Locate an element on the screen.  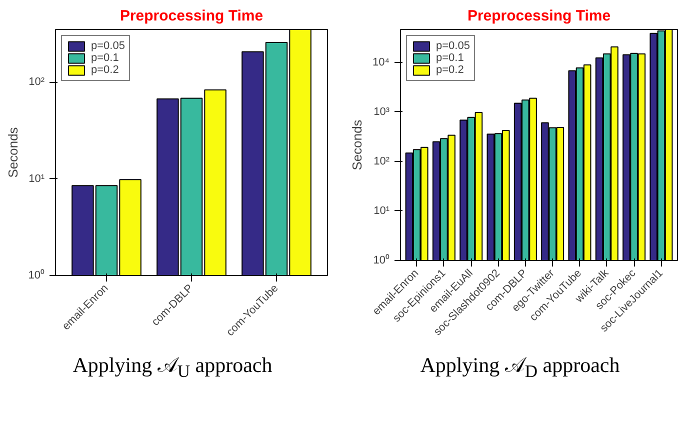
text: Applying 𝒜$_{D}$ approach is located at coordinates (520, 368).